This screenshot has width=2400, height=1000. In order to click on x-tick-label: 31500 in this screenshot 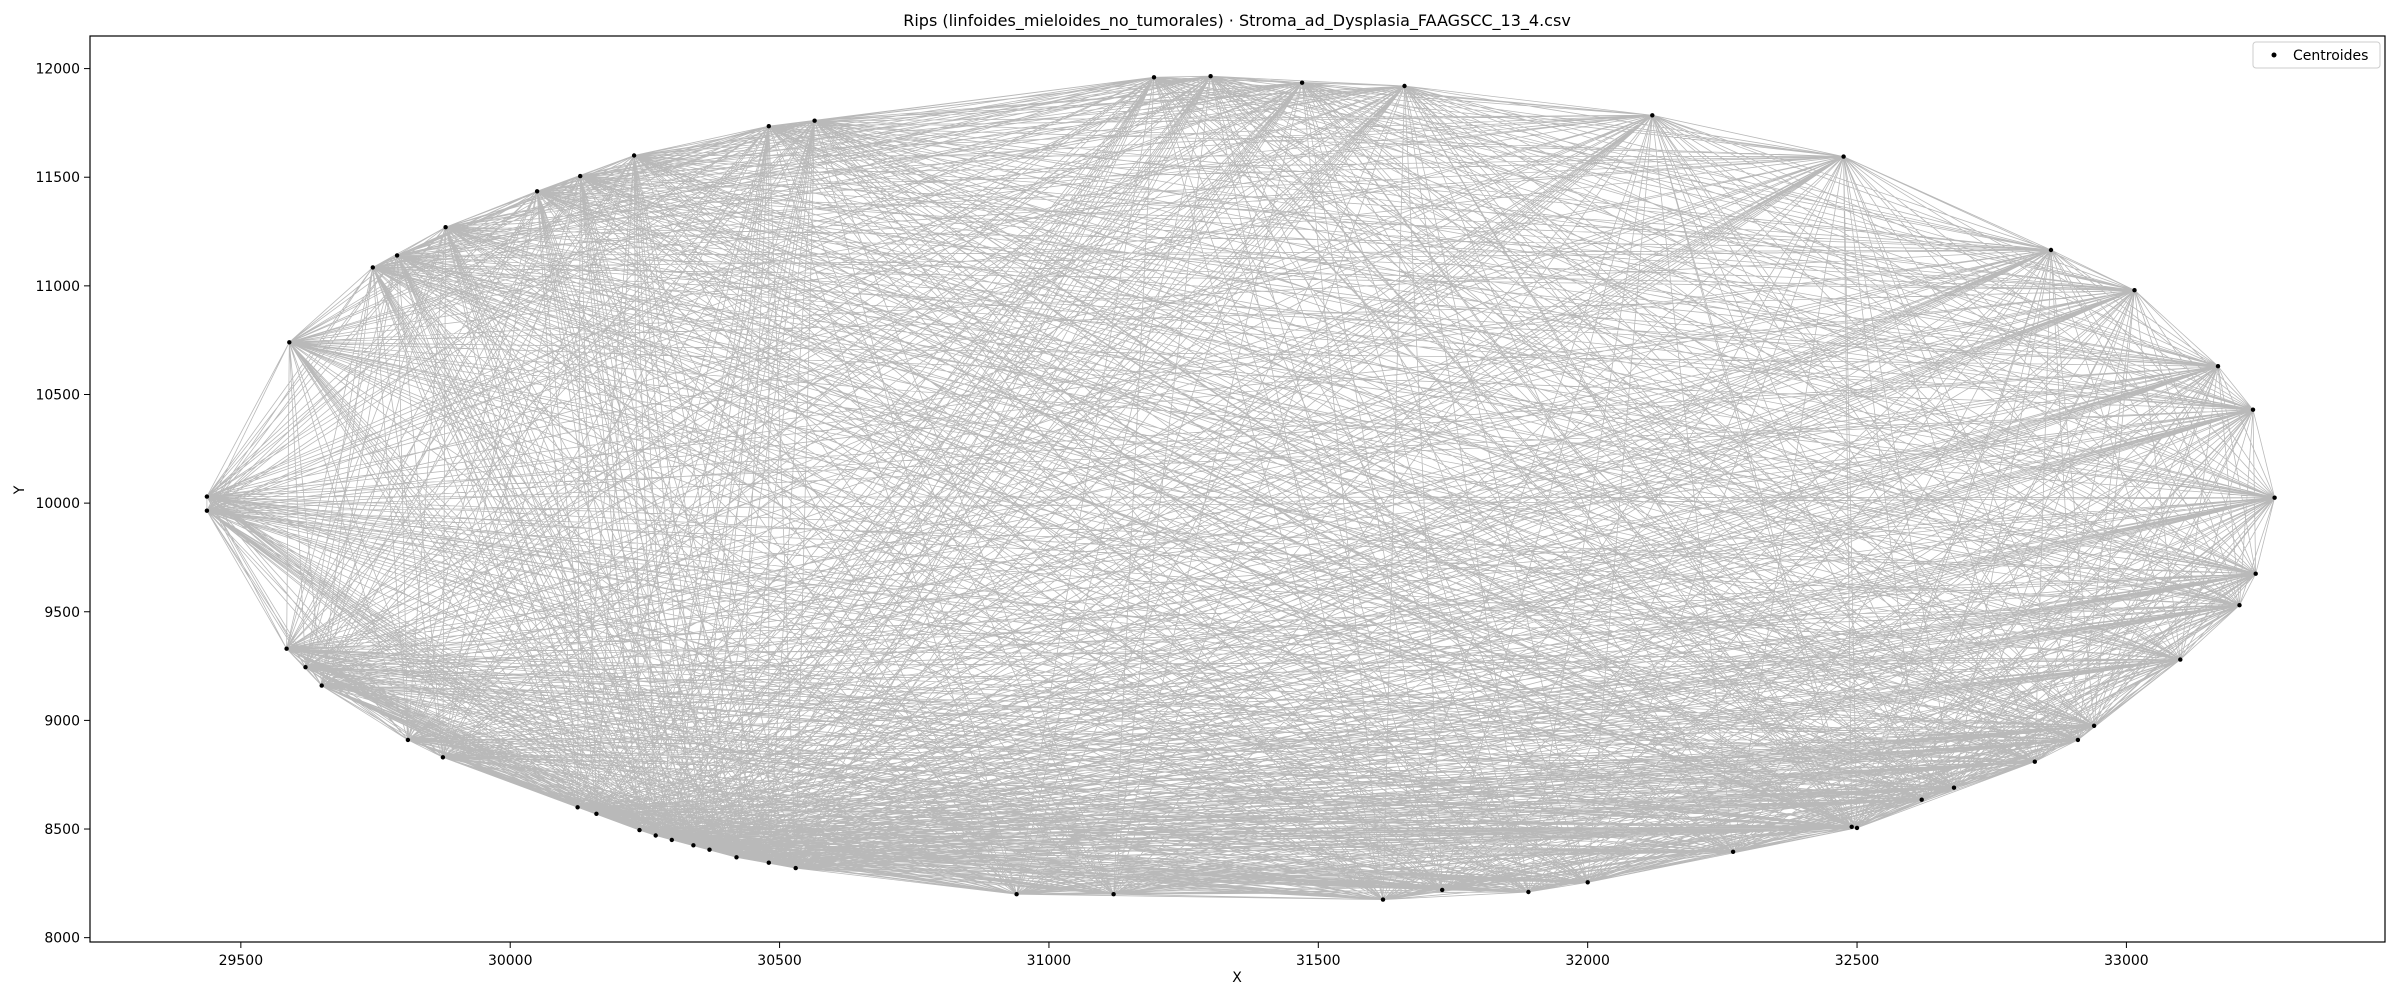, I will do `click(1318, 961)`.